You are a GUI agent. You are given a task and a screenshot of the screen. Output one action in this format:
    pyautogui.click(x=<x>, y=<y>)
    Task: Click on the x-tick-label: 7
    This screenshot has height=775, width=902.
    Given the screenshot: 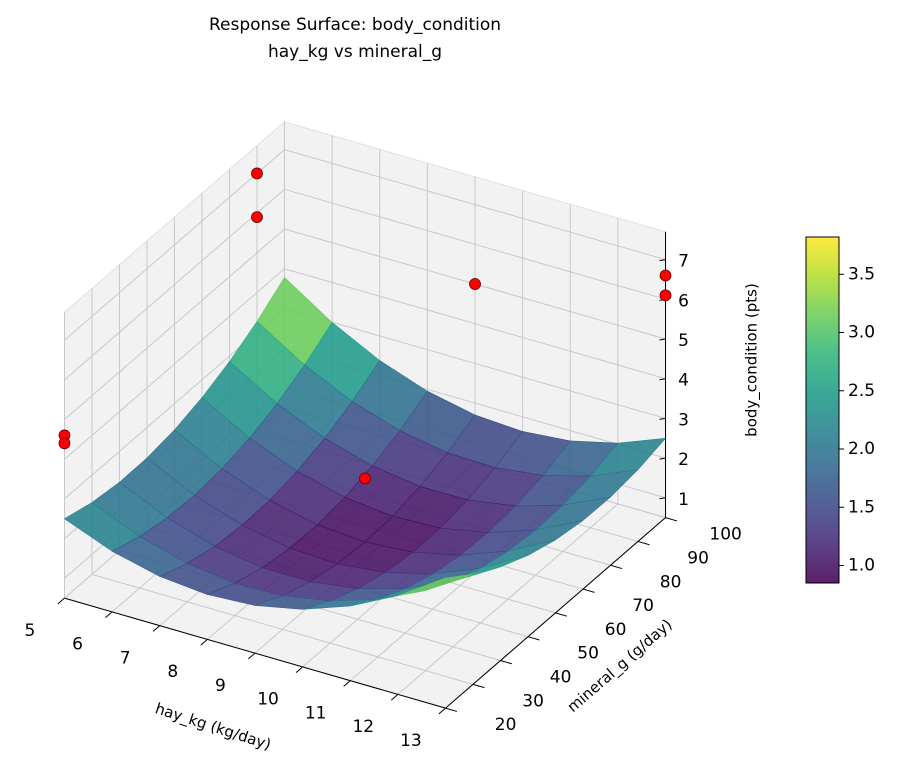 What is the action you would take?
    pyautogui.click(x=125, y=658)
    